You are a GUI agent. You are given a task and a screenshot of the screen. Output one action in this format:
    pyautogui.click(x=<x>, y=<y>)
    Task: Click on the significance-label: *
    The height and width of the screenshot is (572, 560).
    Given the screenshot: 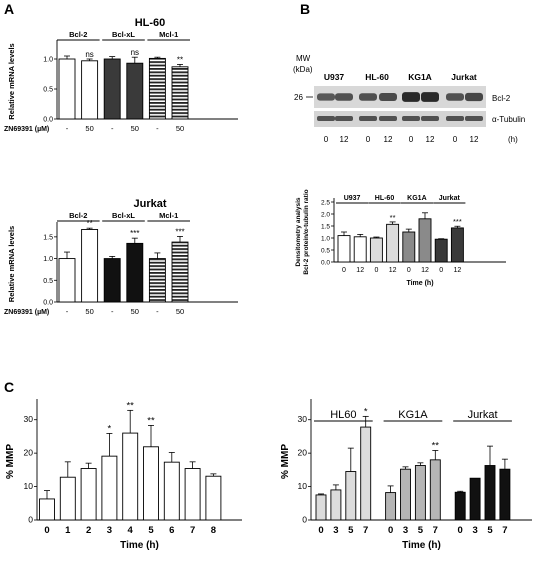 What is the action you would take?
    pyautogui.click(x=366, y=411)
    